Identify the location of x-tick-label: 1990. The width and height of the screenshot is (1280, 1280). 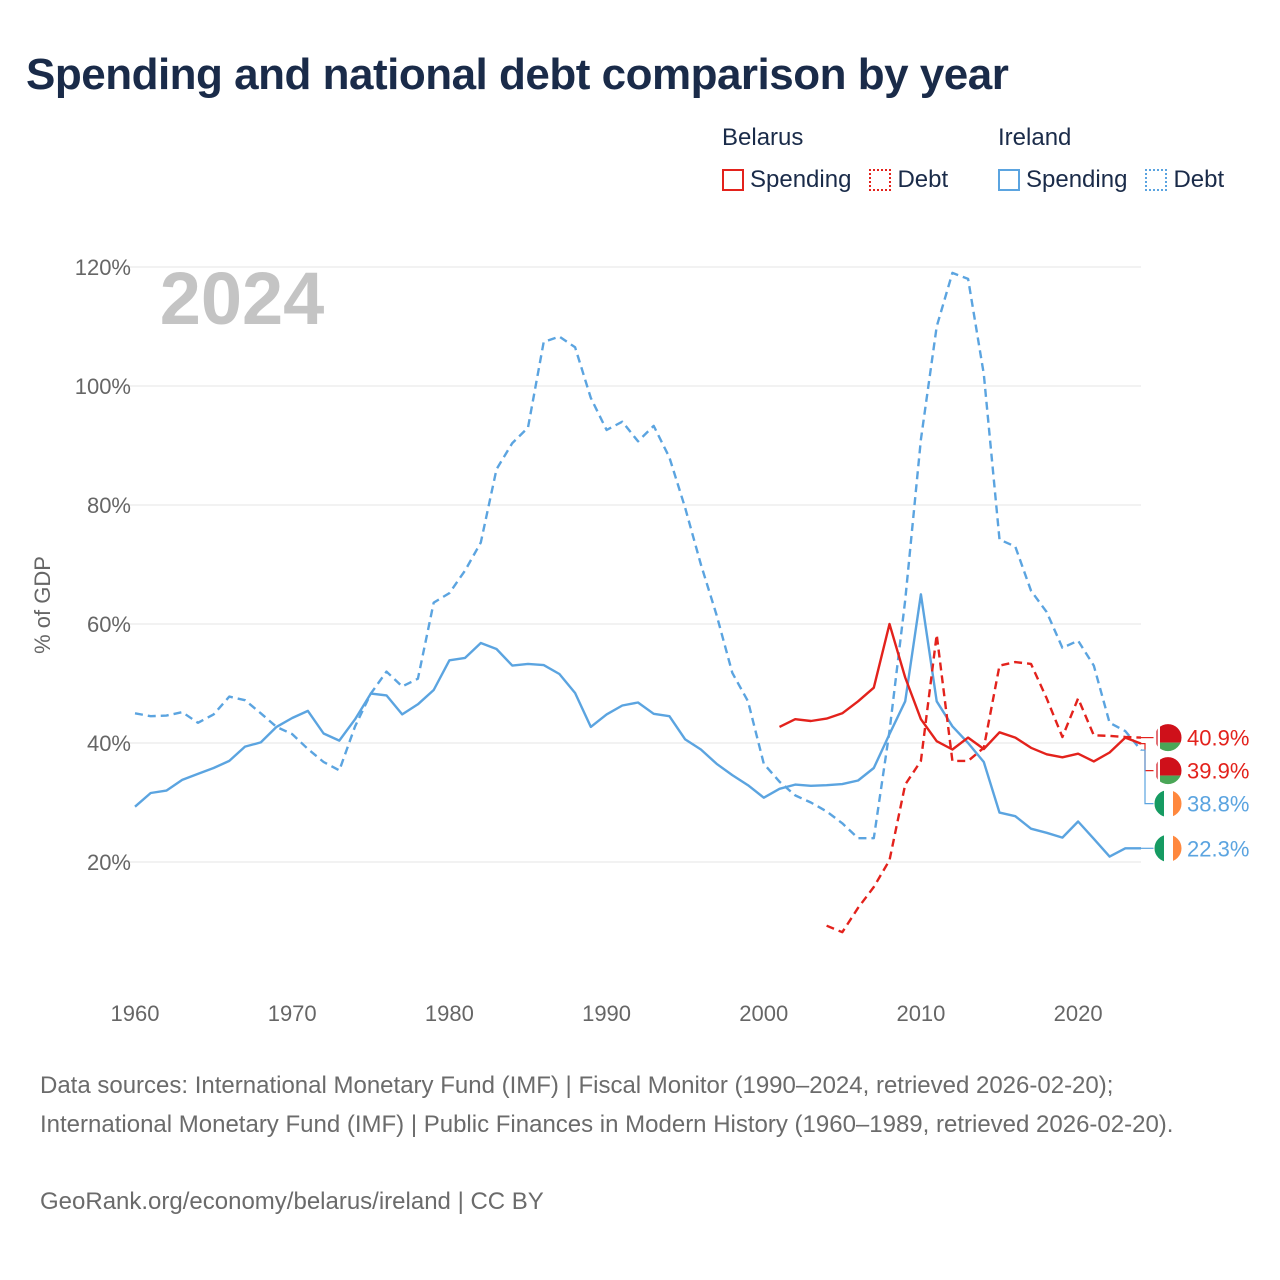
(606, 1013).